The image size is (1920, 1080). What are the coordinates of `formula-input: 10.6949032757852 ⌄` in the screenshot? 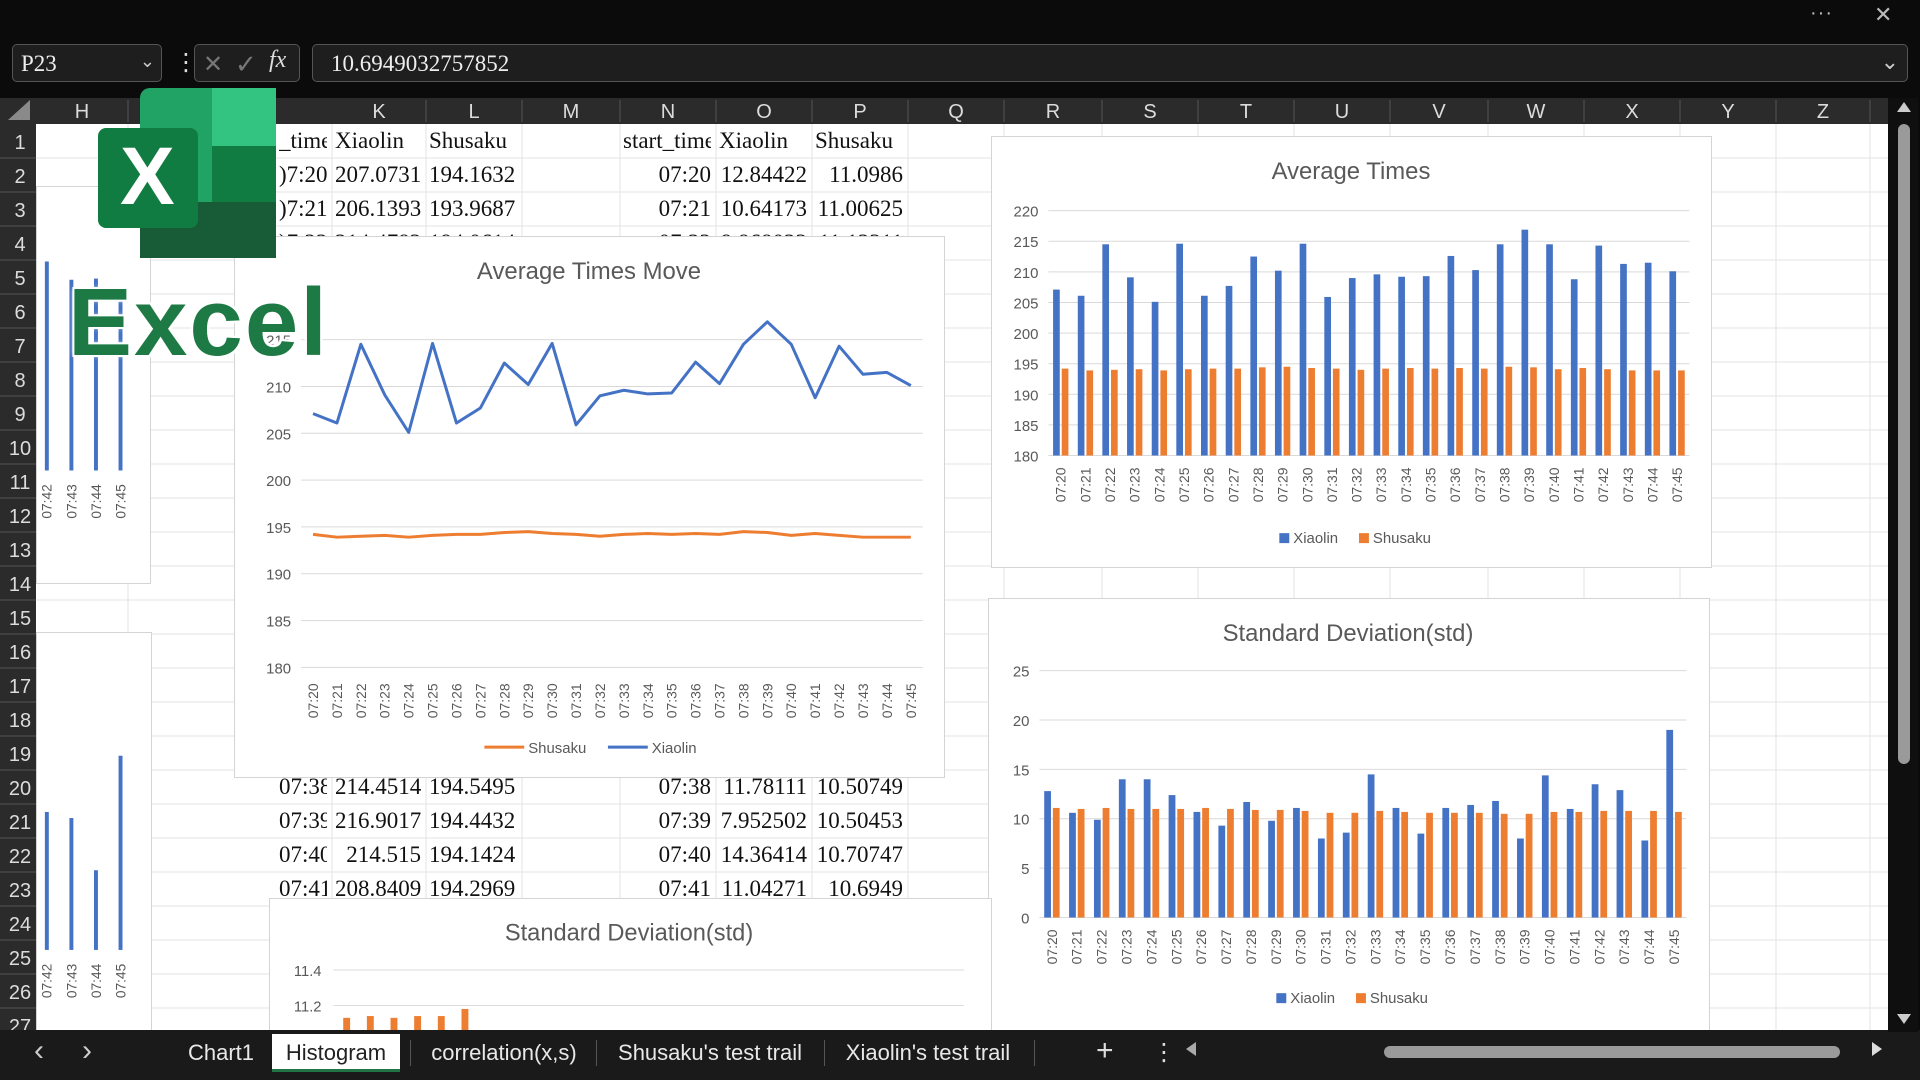 It's located at (1110, 63).